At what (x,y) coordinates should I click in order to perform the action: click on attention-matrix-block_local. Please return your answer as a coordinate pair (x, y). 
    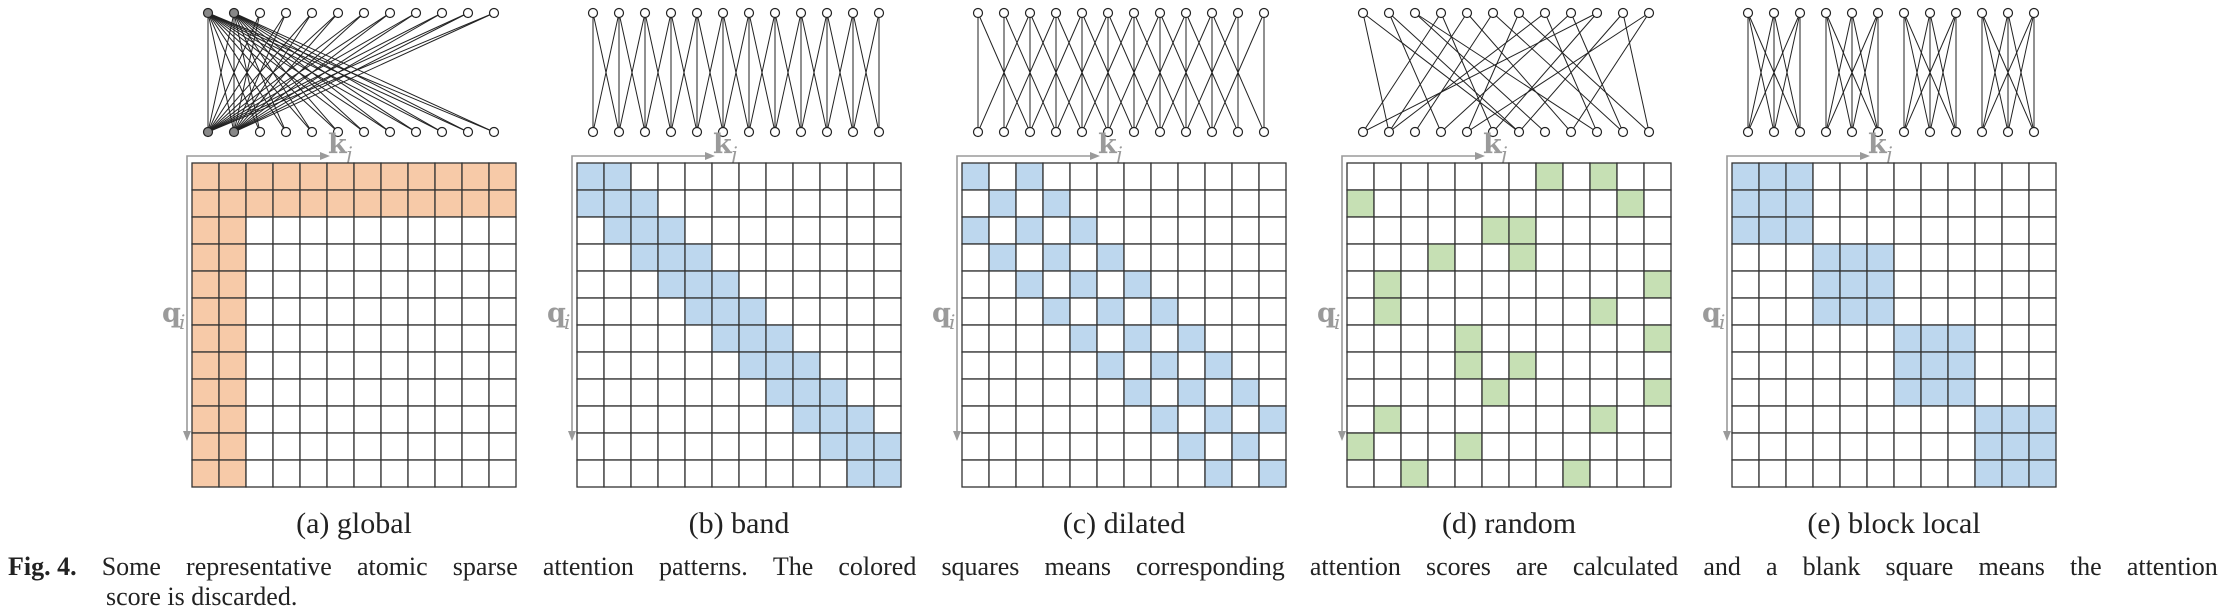
    Looking at the image, I should click on (1894, 325).